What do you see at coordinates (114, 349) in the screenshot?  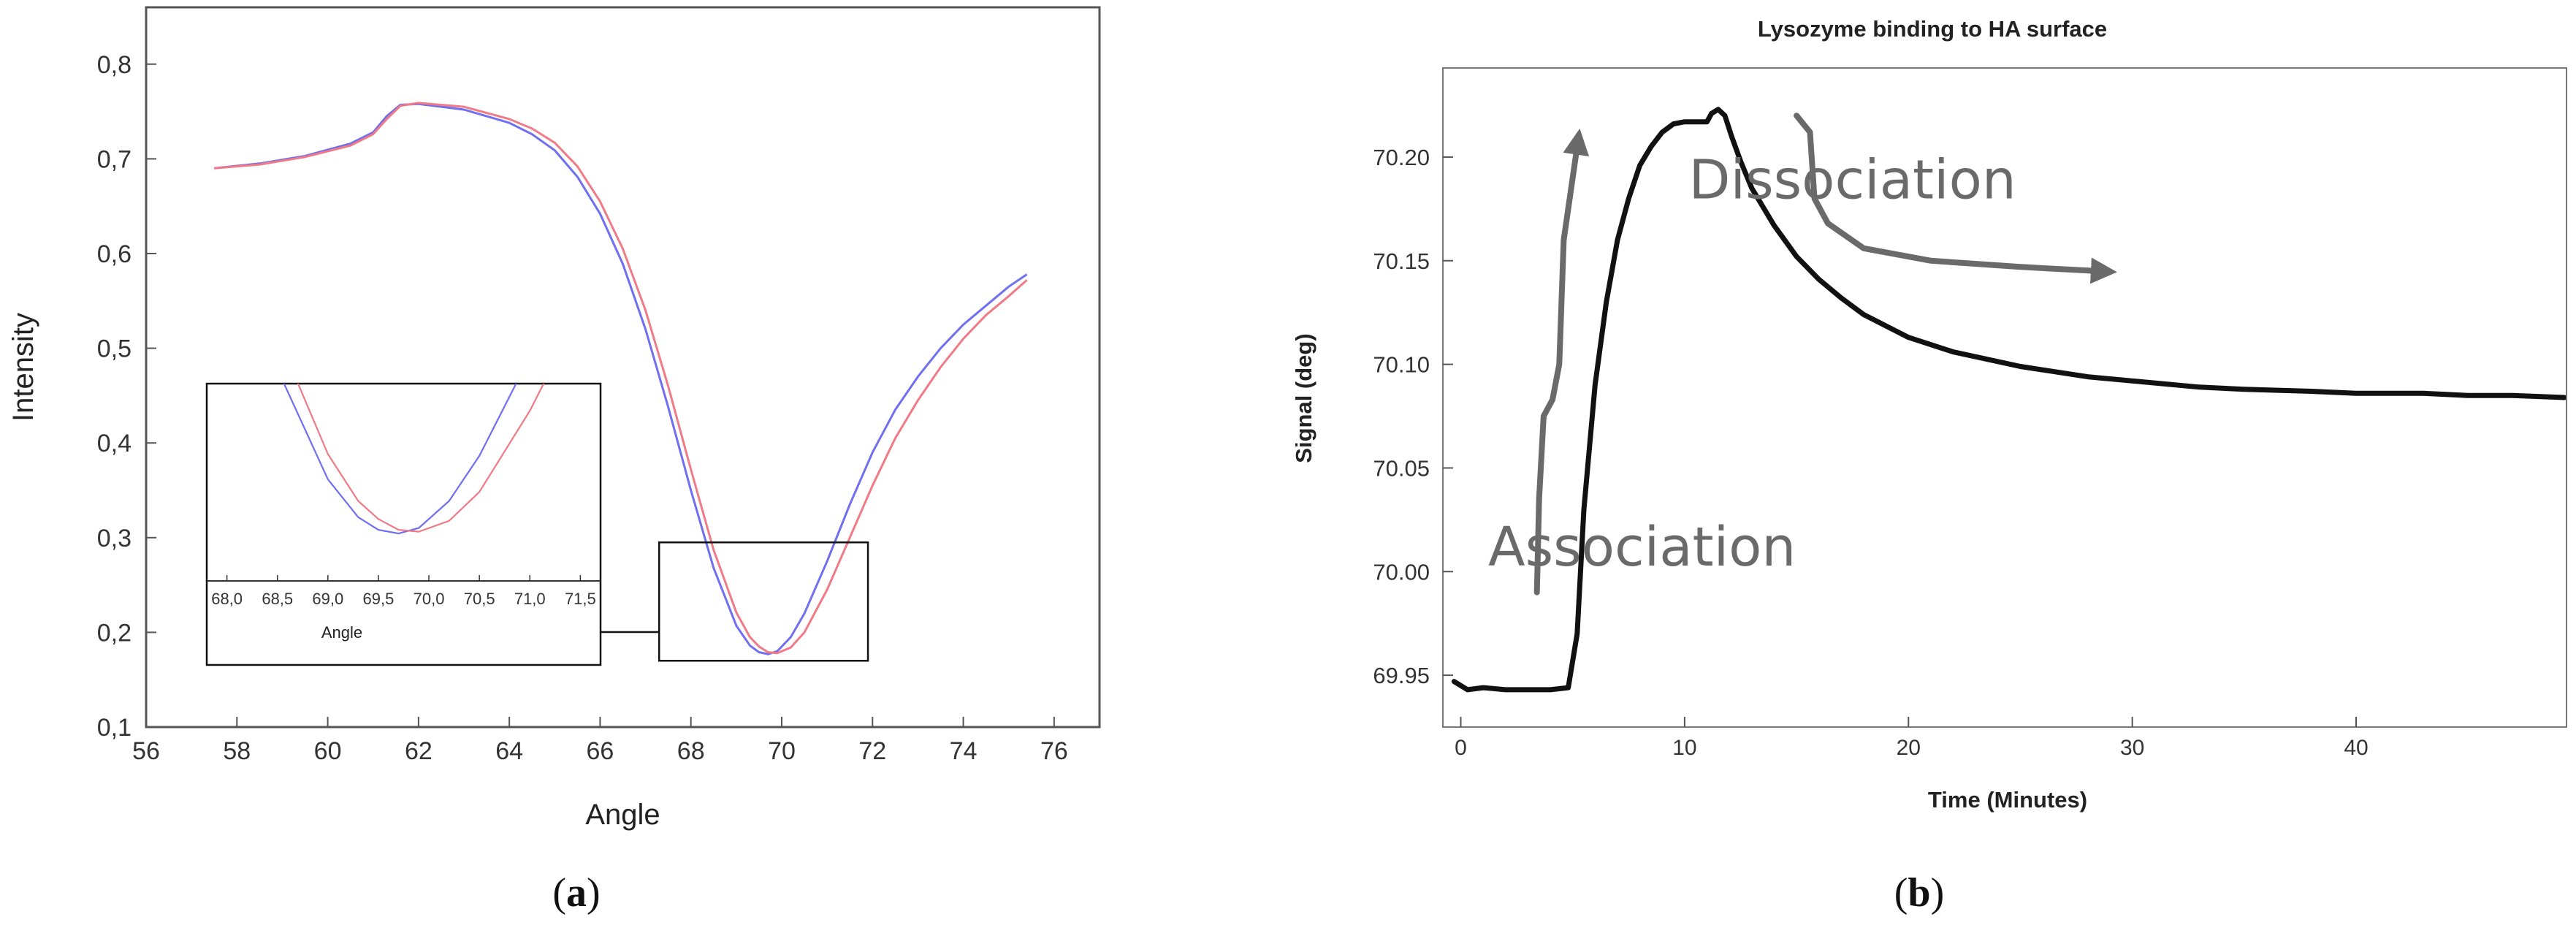 I see `chart-a-y-tick-label: 0,5` at bounding box center [114, 349].